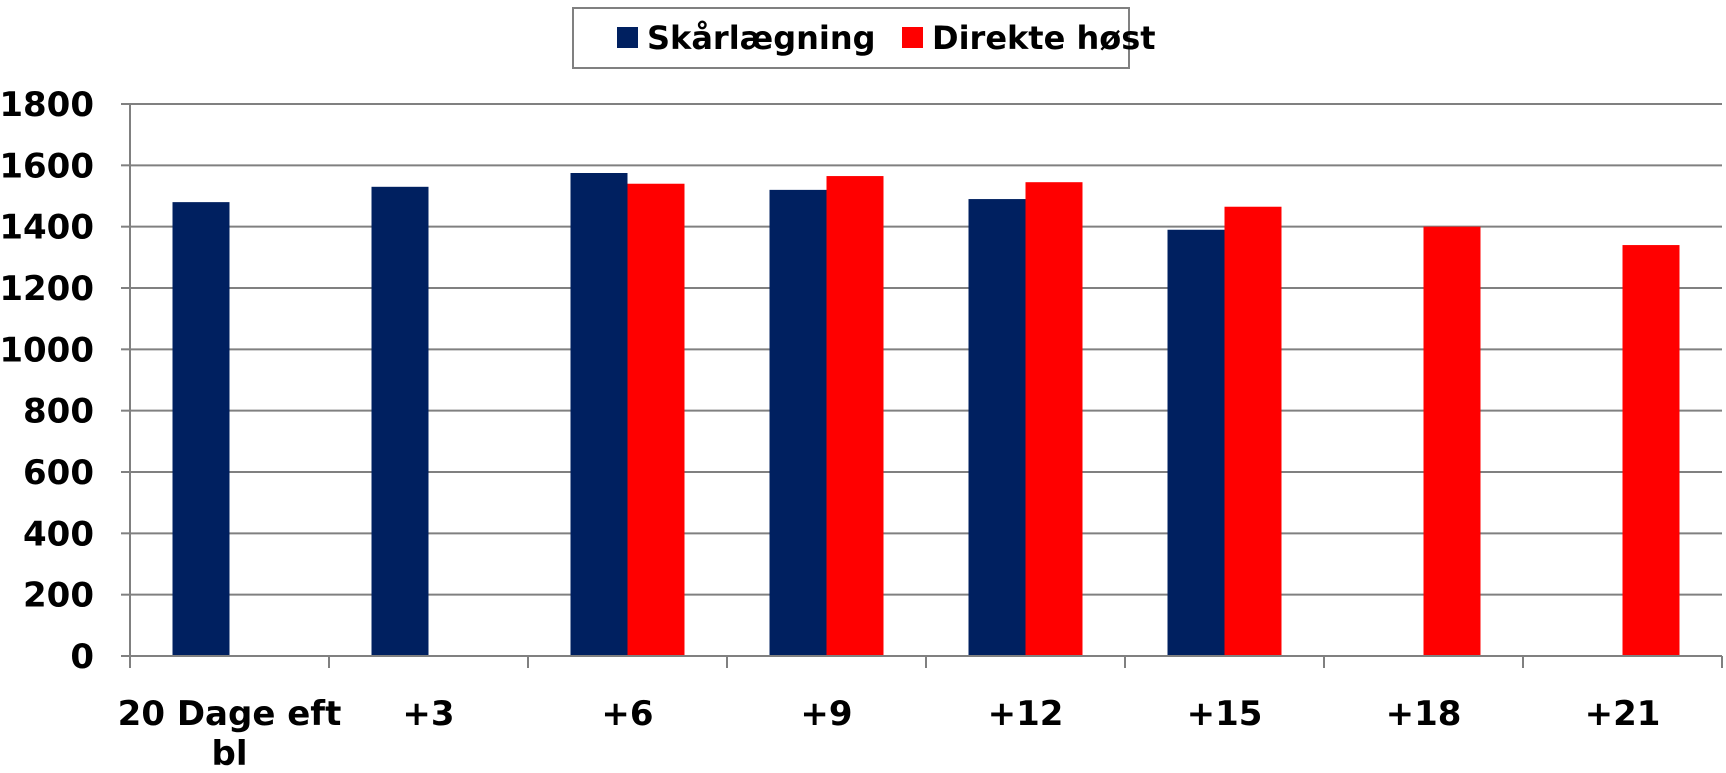 Image resolution: width=1726 pixels, height=773 pixels. I want to click on x-tick-label: +12, so click(1026, 714).